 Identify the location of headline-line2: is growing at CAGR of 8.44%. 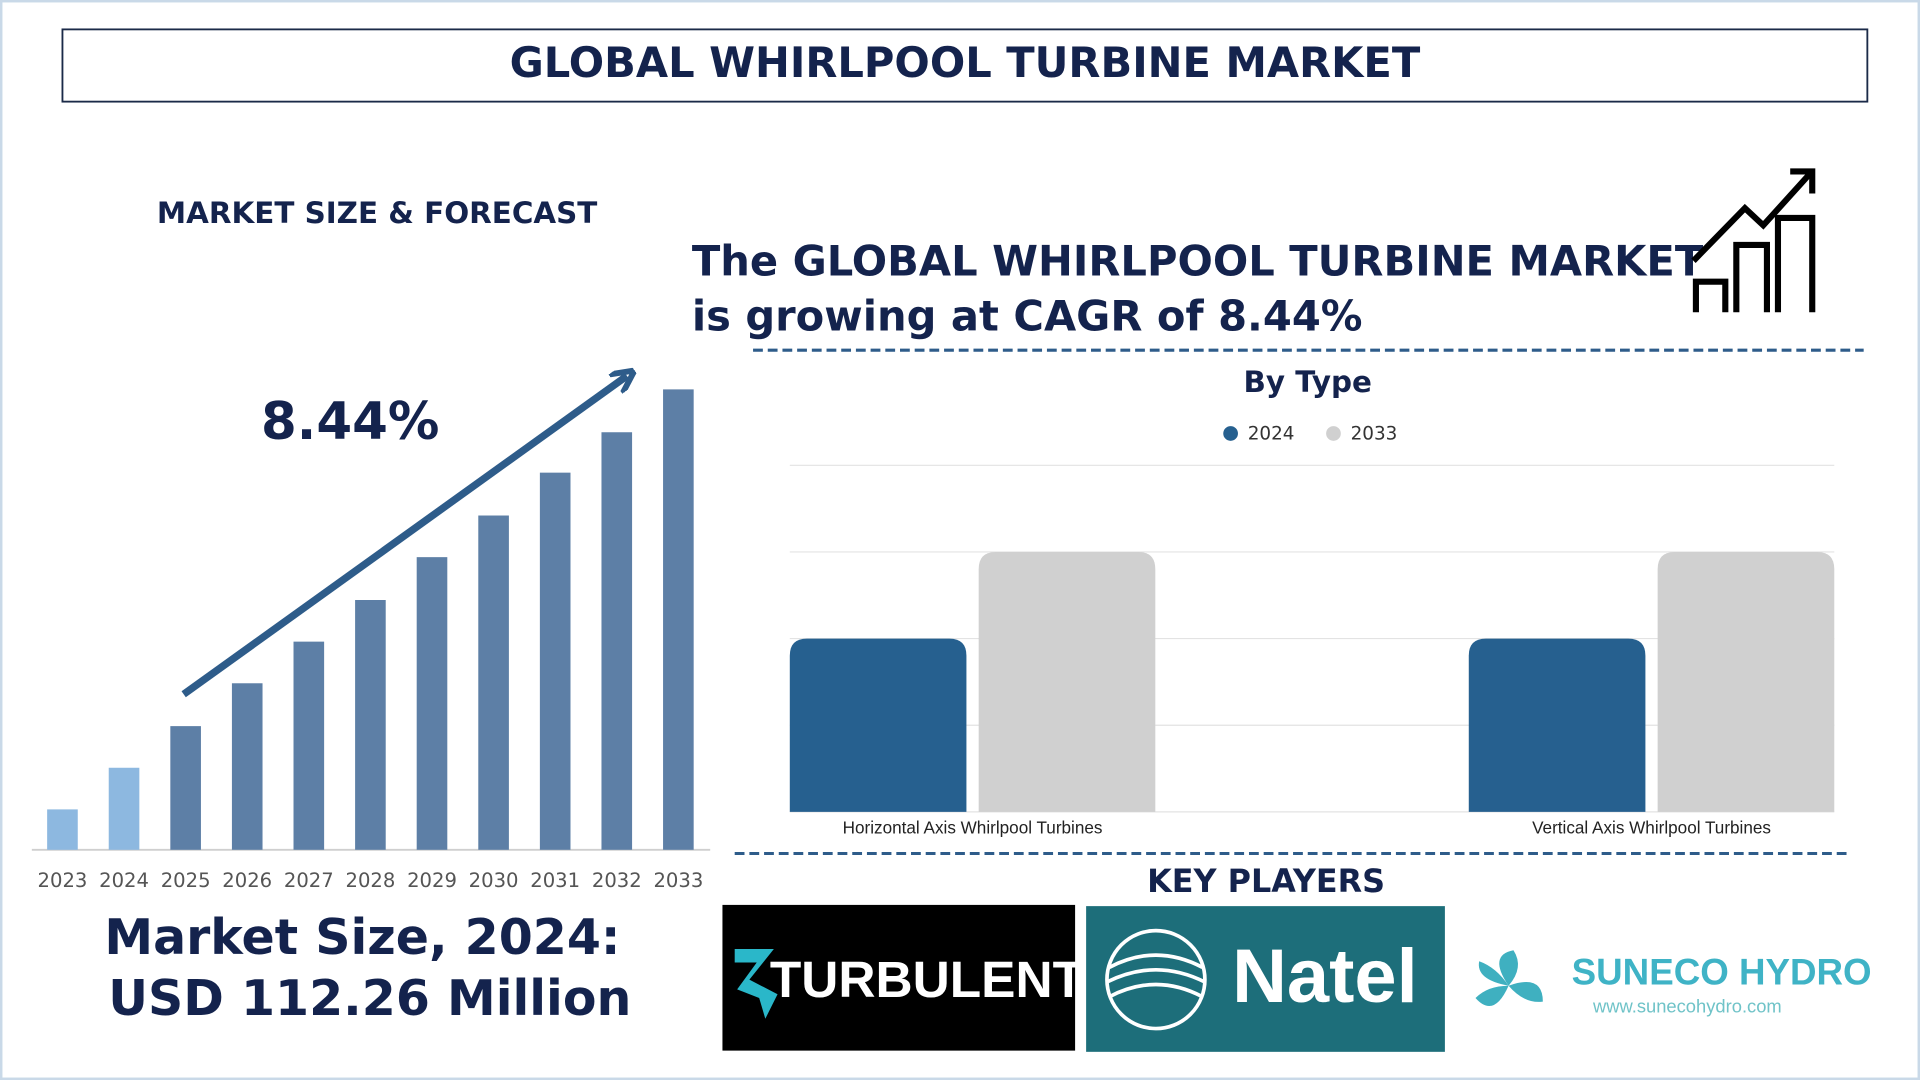
(1027, 316).